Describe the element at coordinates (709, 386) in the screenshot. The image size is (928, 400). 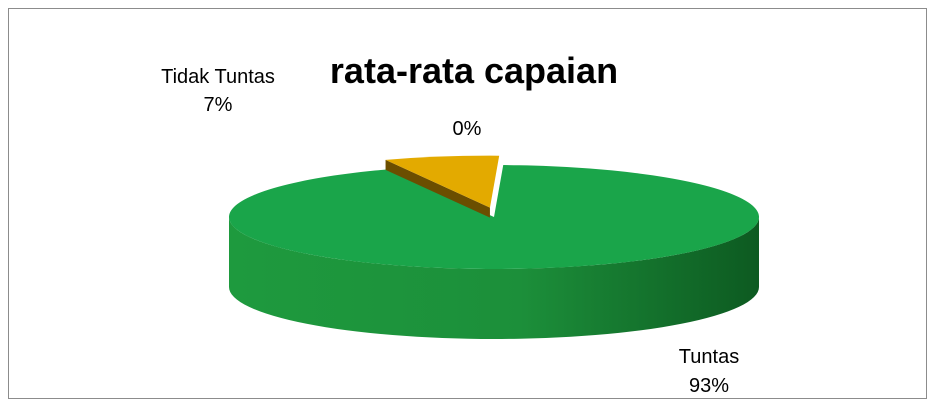
I see `label-percent-tuntas: 93%` at that location.